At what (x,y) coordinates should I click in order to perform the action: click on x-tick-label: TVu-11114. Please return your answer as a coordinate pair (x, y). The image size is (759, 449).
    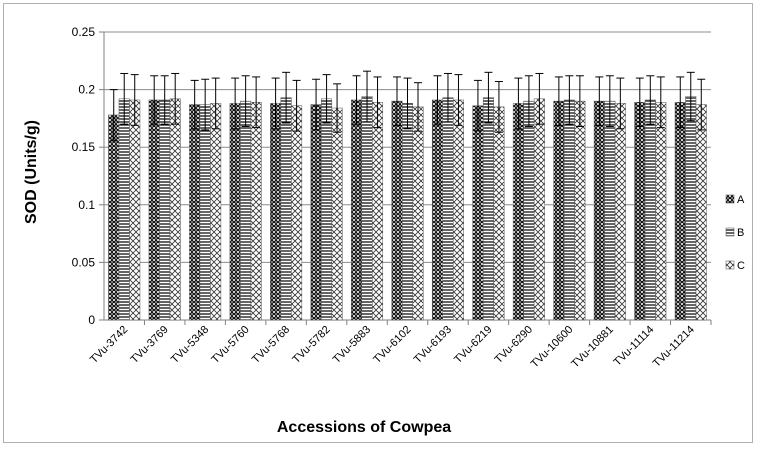
    Looking at the image, I should click on (633, 346).